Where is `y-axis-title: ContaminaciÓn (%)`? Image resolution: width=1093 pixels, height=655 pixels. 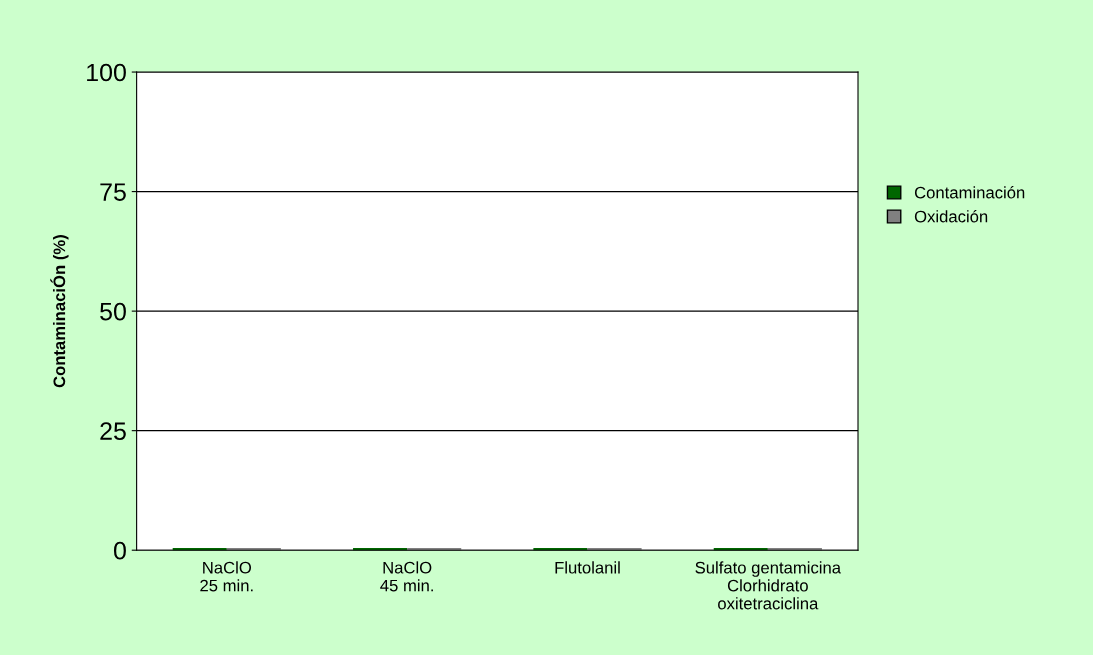 y-axis-title: ContaminaciÓn (%) is located at coordinates (59, 311).